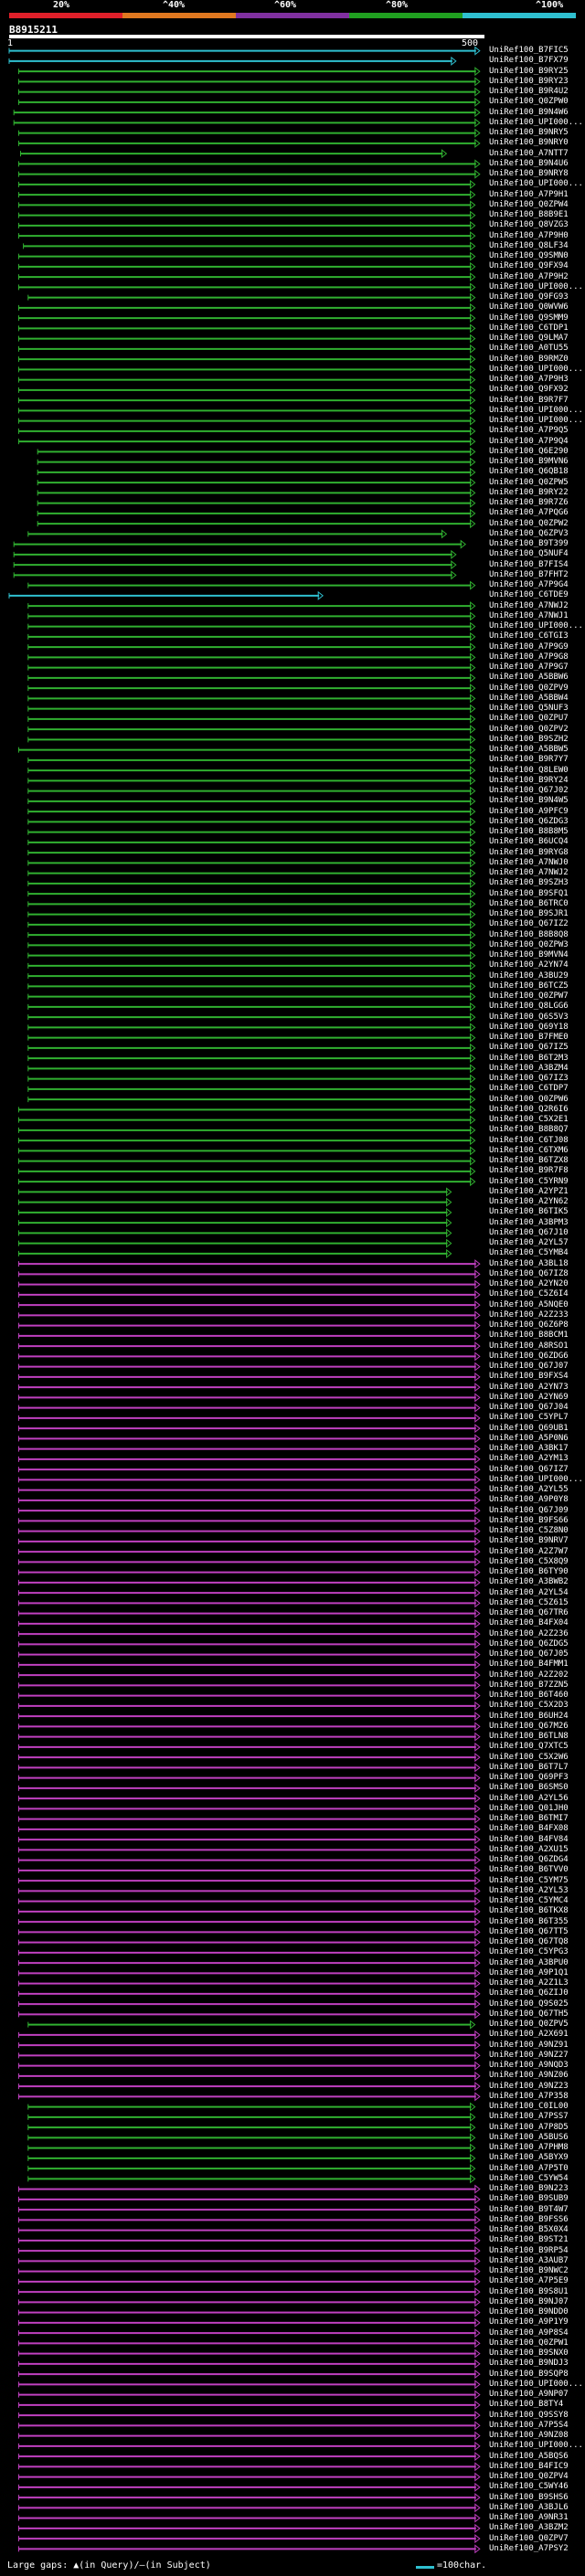 The height and width of the screenshot is (2576, 585). What do you see at coordinates (529, 1191) in the screenshot?
I see `hit-label: UniRef100_A2YPZ1` at bounding box center [529, 1191].